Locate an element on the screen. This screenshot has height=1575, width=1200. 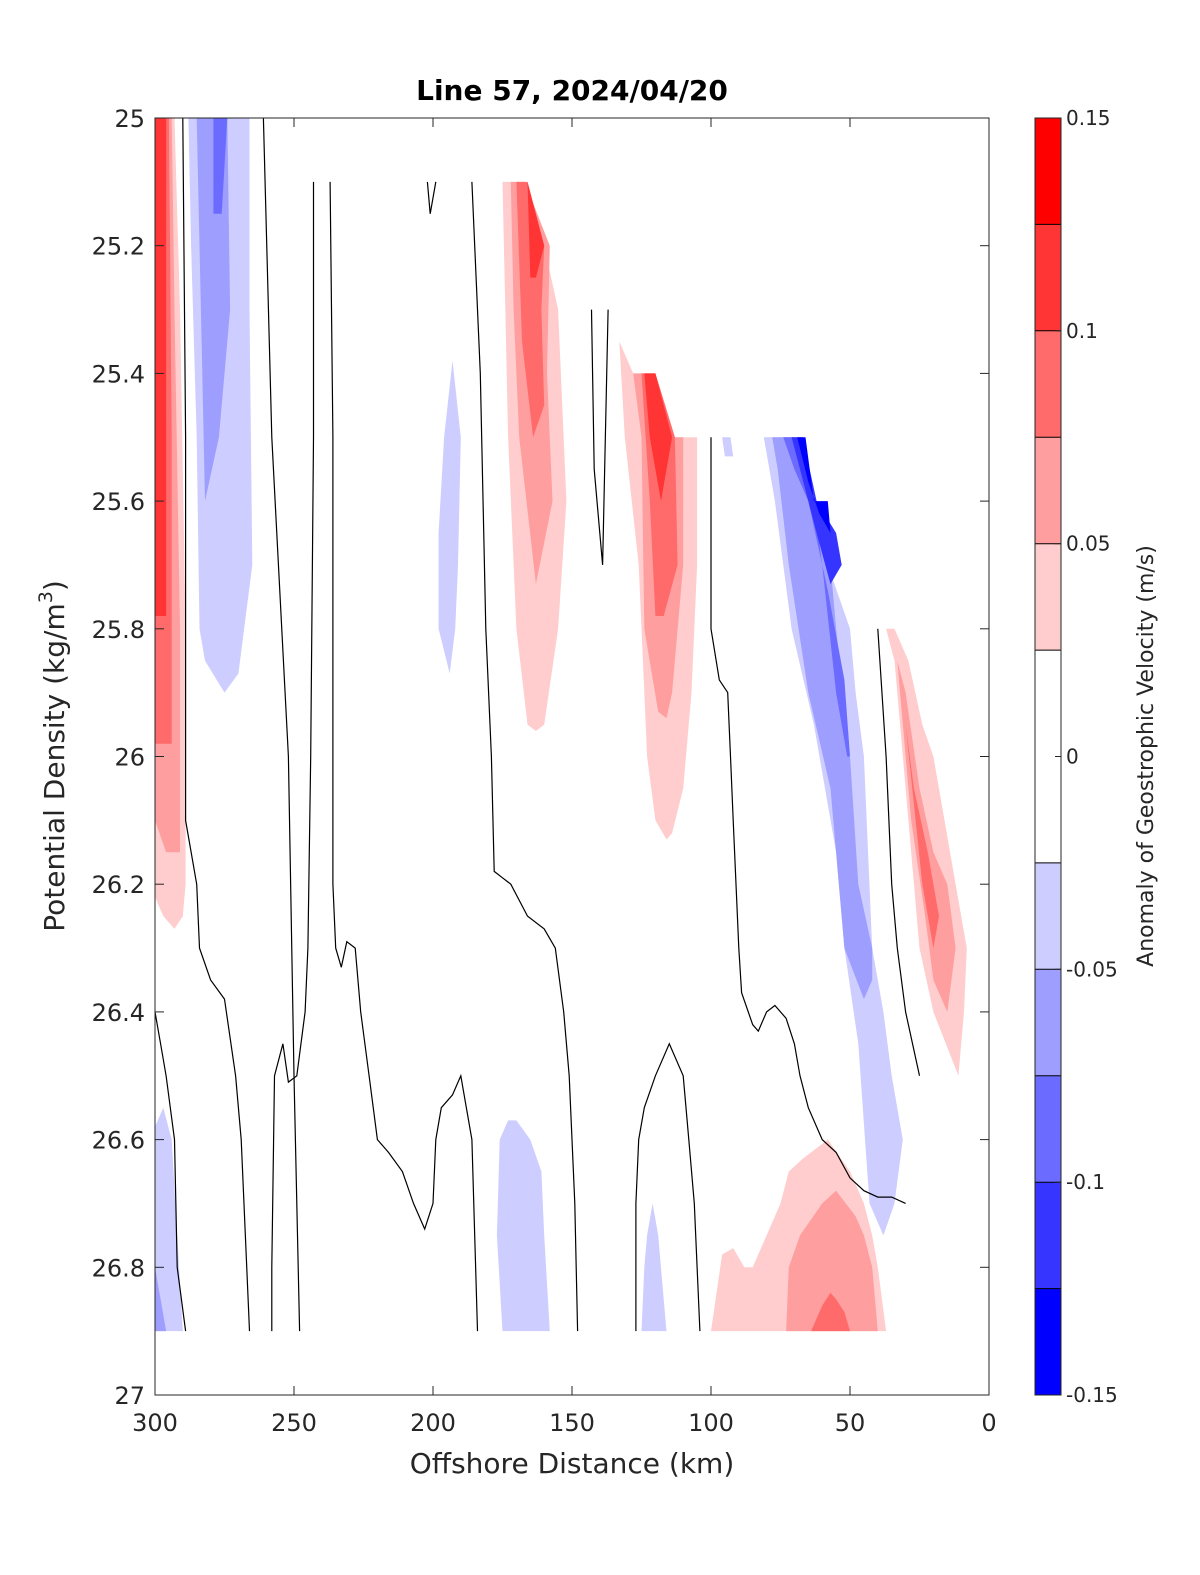
y-tick-label: 26.2 is located at coordinates (118, 885).